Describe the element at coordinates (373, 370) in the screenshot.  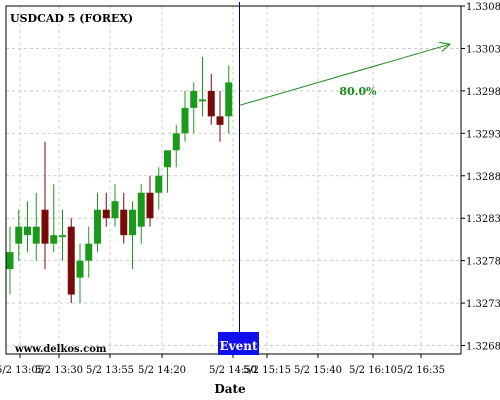
I see `x-tick-label: 5/2 16:10` at that location.